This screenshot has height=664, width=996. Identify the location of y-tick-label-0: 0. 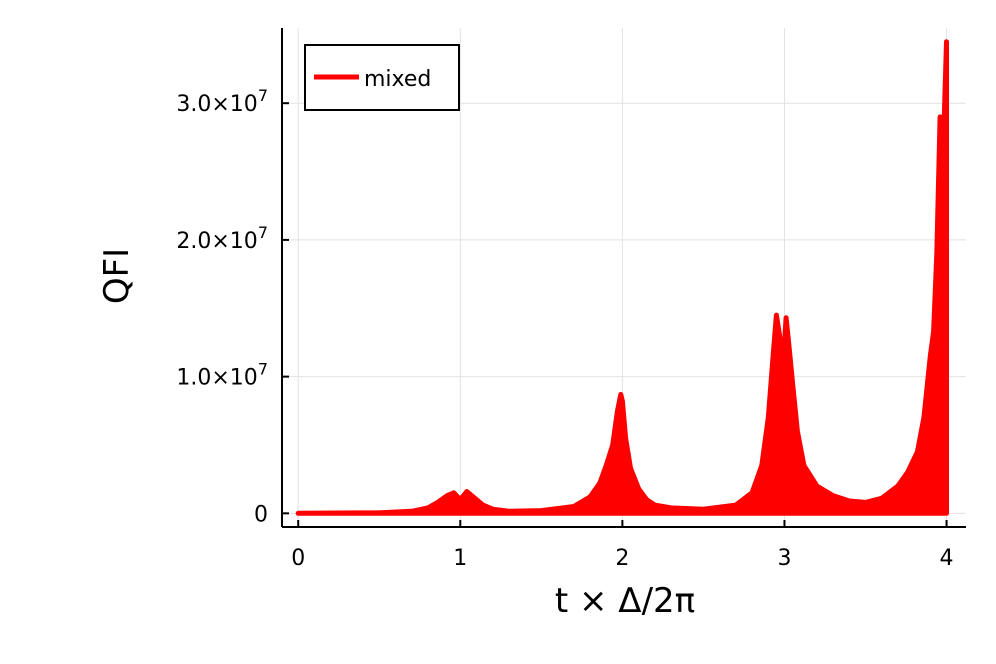
(261, 514).